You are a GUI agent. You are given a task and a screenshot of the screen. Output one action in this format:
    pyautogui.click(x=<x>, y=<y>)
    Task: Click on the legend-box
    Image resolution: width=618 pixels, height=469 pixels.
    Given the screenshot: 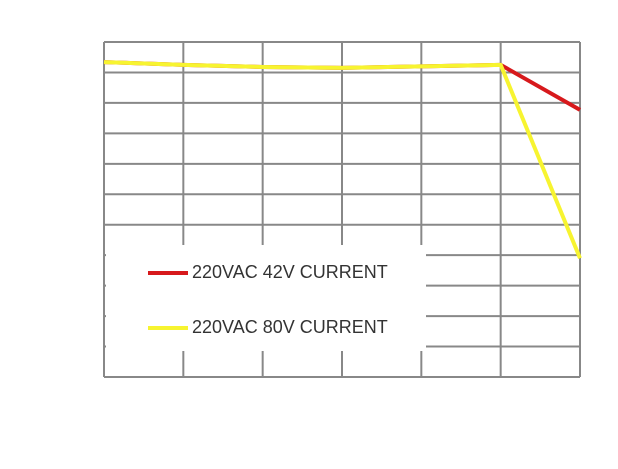 What is the action you would take?
    pyautogui.click(x=266, y=298)
    